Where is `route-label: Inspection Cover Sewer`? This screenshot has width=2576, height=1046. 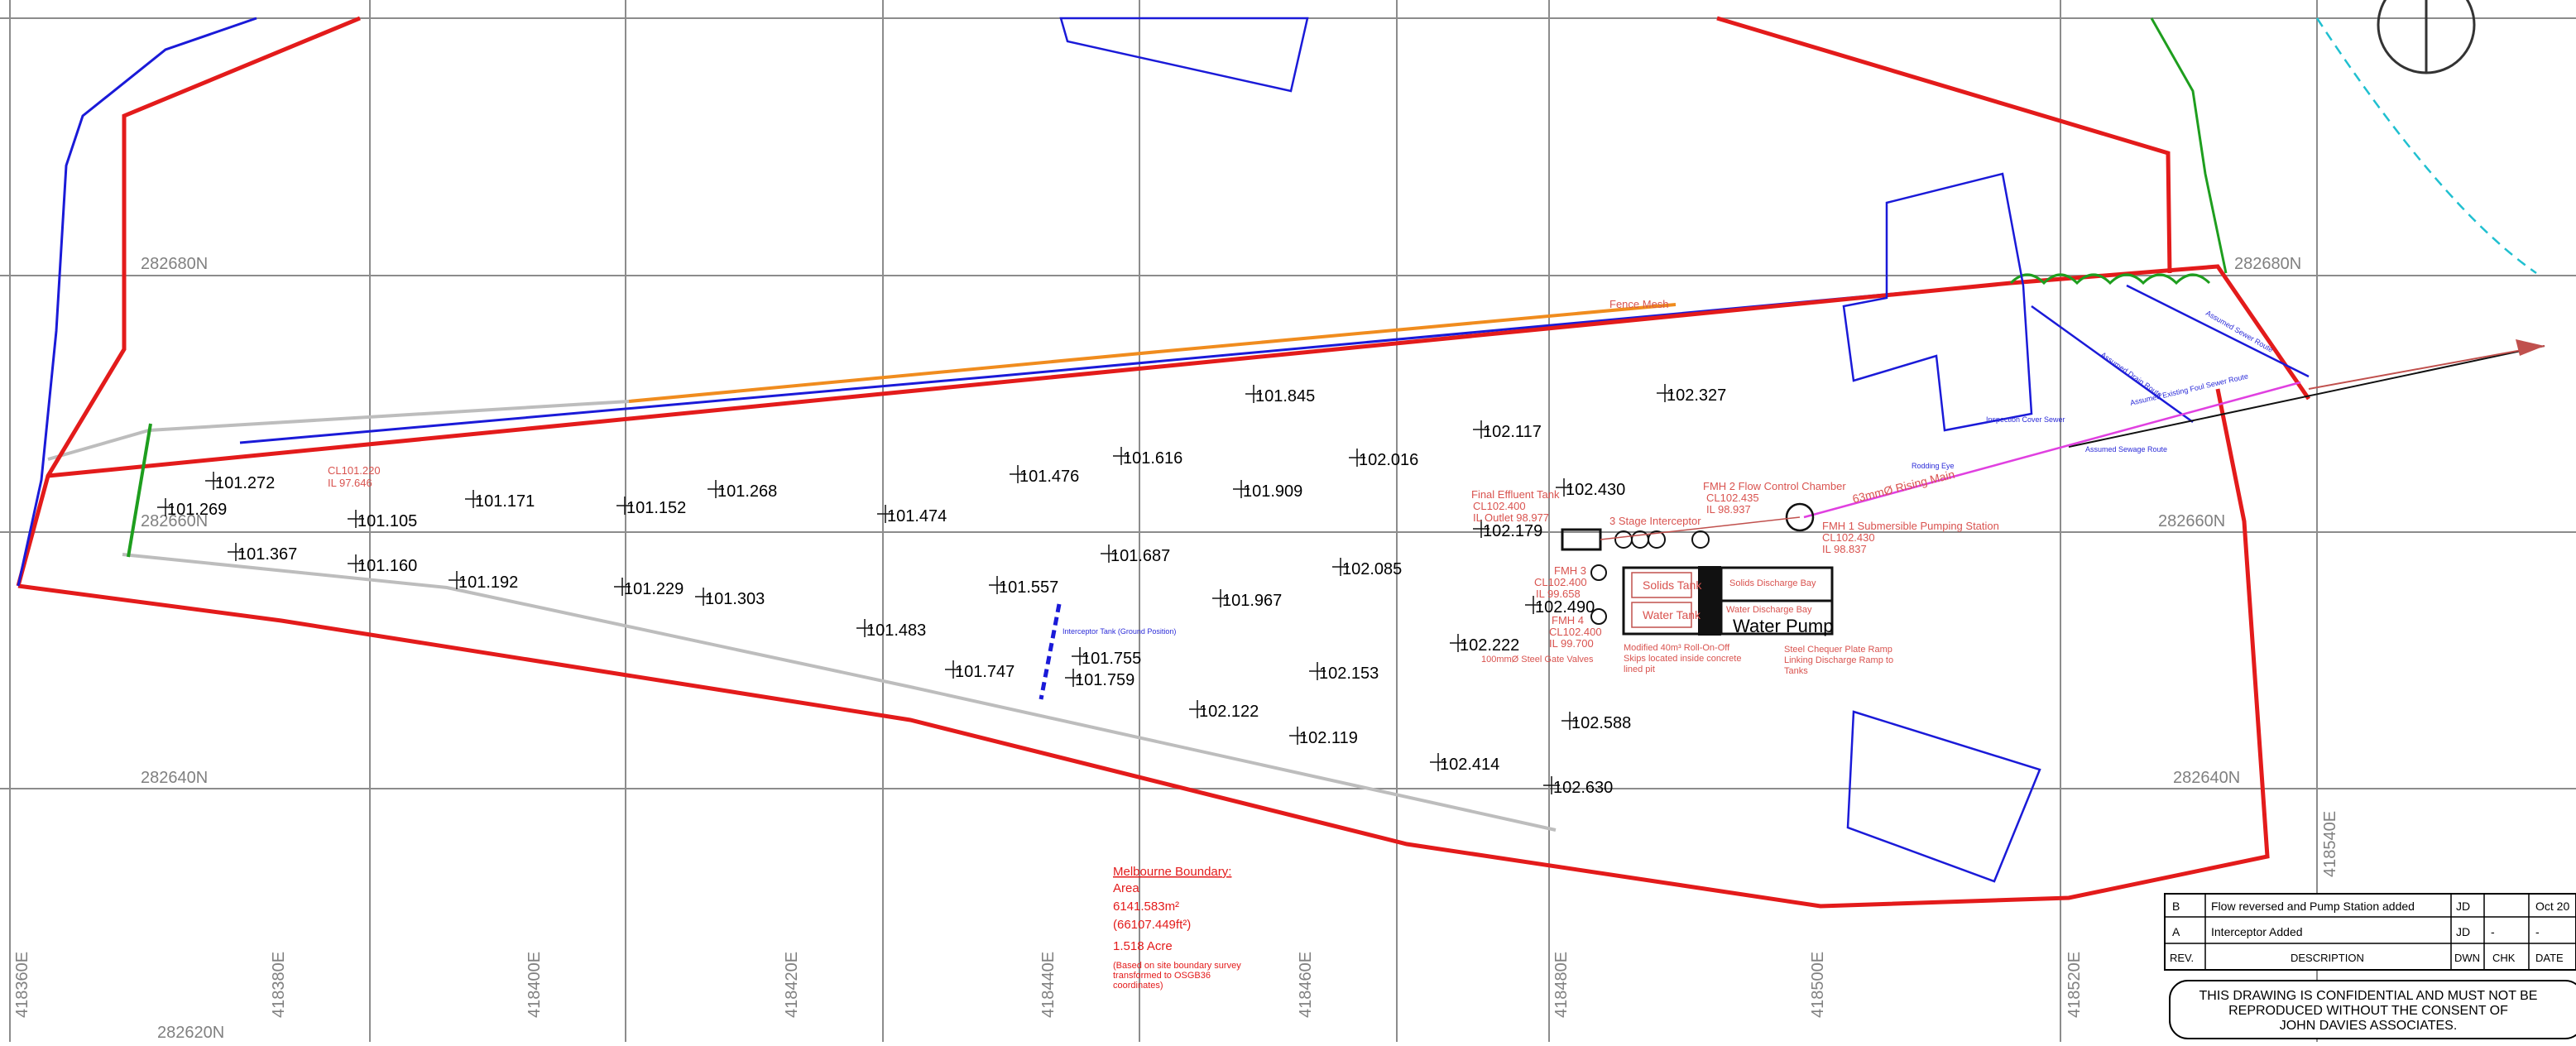
route-label: Inspection Cover Sewer is located at coordinates (2026, 419).